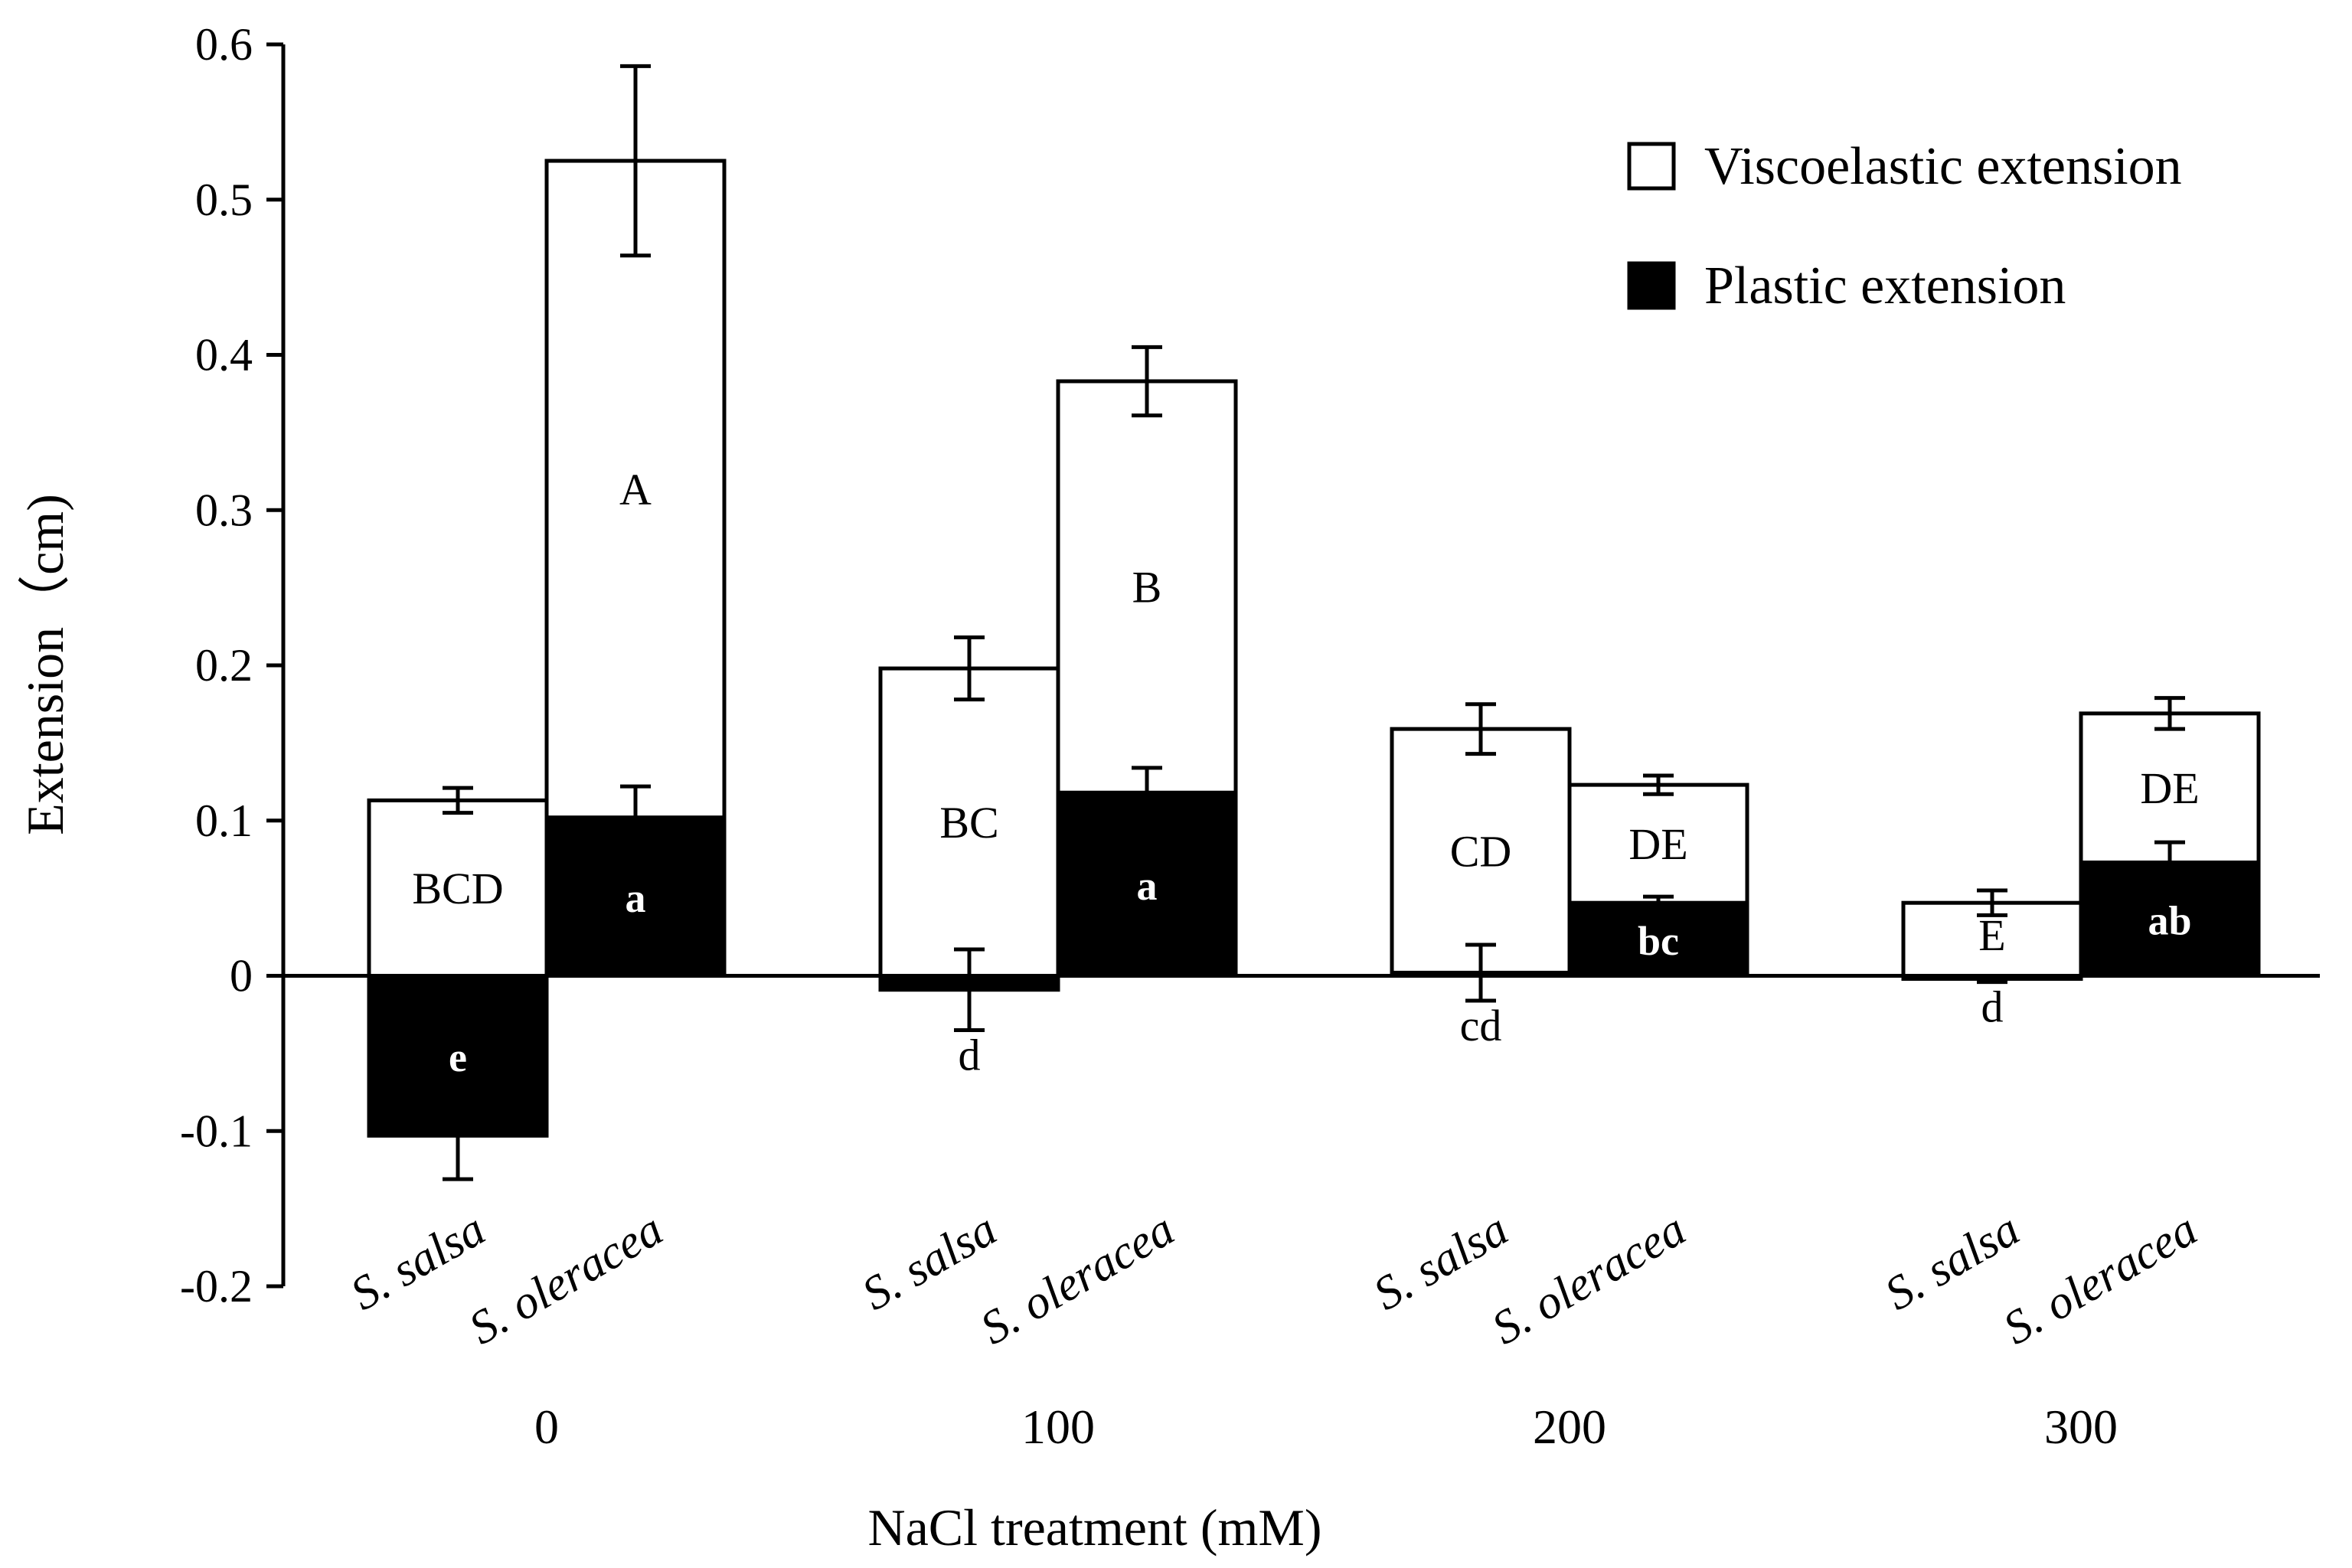  What do you see at coordinates (224, 355) in the screenshot?
I see `y-tick-label: 0.4` at bounding box center [224, 355].